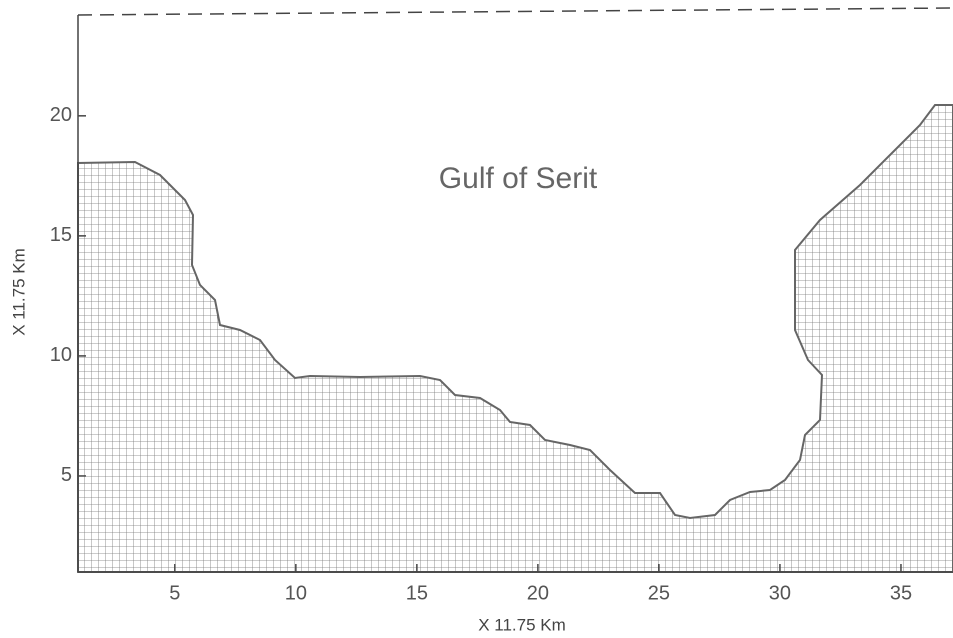  I want to click on x-axis-label: X 11.75 Km, so click(522, 624).